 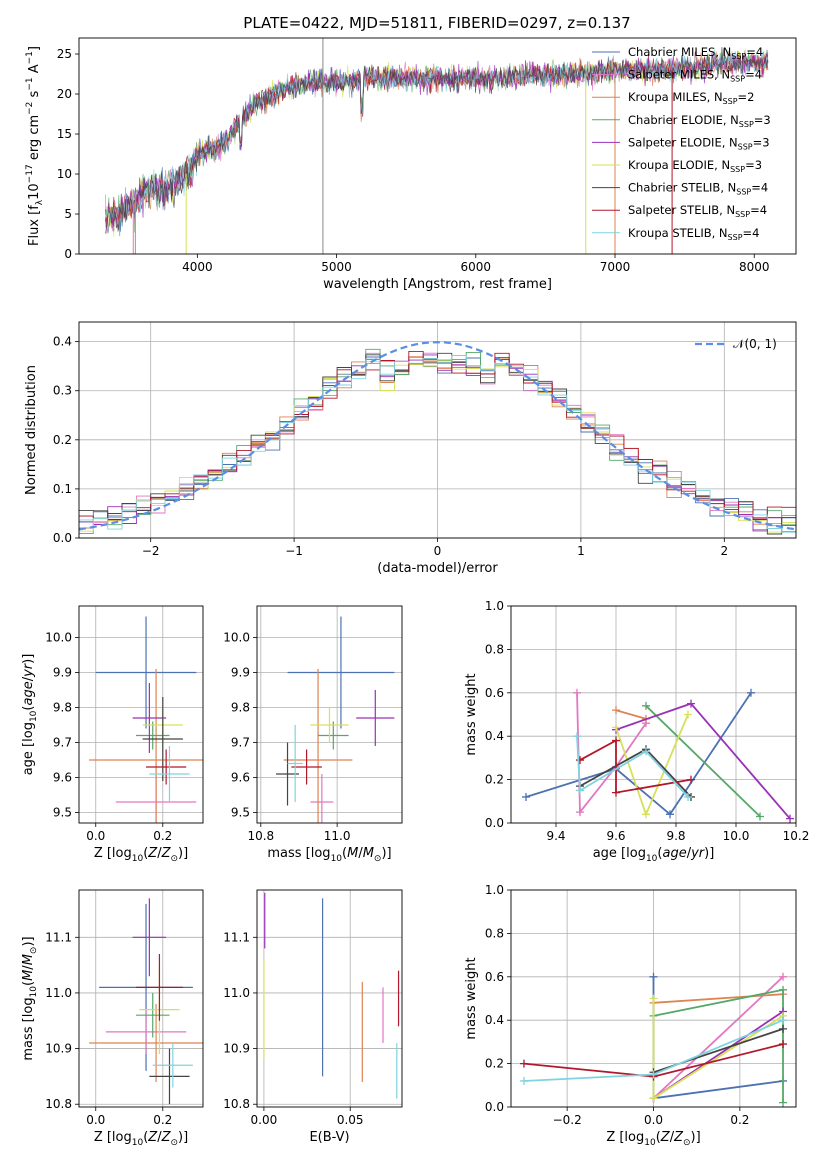 I want to click on x-tick-label: 9.4, so click(x=555, y=836).